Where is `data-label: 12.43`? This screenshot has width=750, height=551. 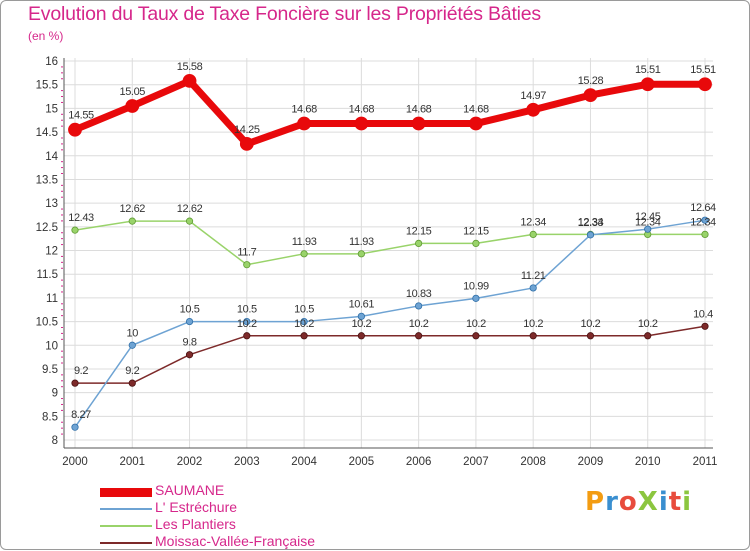 data-label: 12.43 is located at coordinates (81, 218).